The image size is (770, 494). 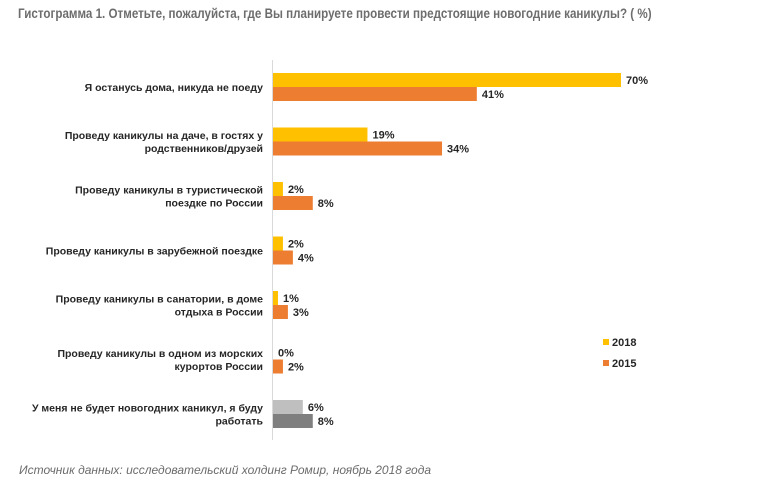 What do you see at coordinates (159, 300) in the screenshot?
I see `category-label-line: Проведу каникулы в санатории, в доме` at bounding box center [159, 300].